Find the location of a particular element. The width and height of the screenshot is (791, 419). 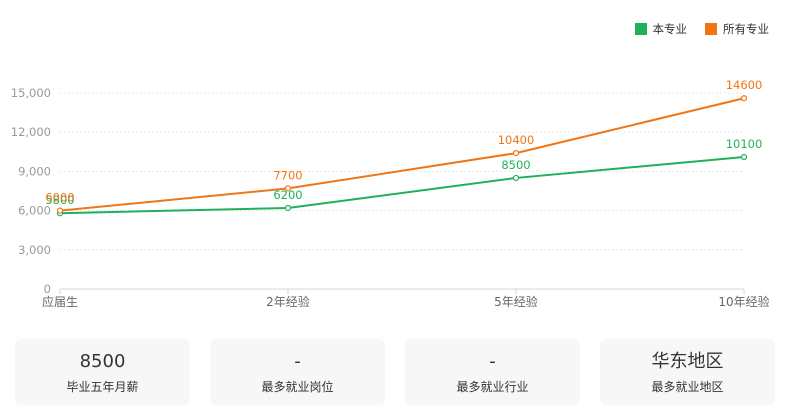

legend-label-major: 本专业 is located at coordinates (670, 29).